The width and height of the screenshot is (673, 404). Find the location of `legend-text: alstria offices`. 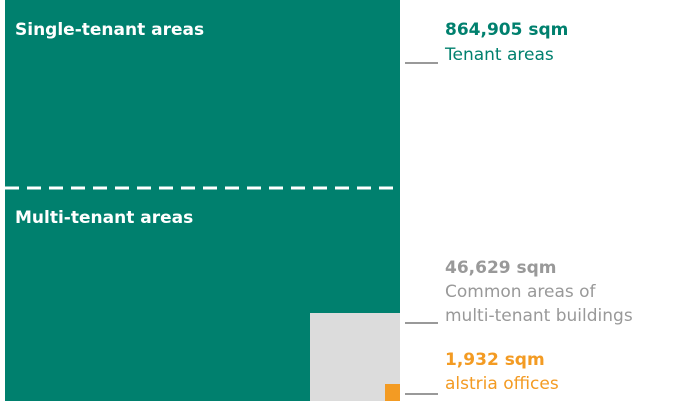

legend-text: alstria offices is located at coordinates (502, 384).